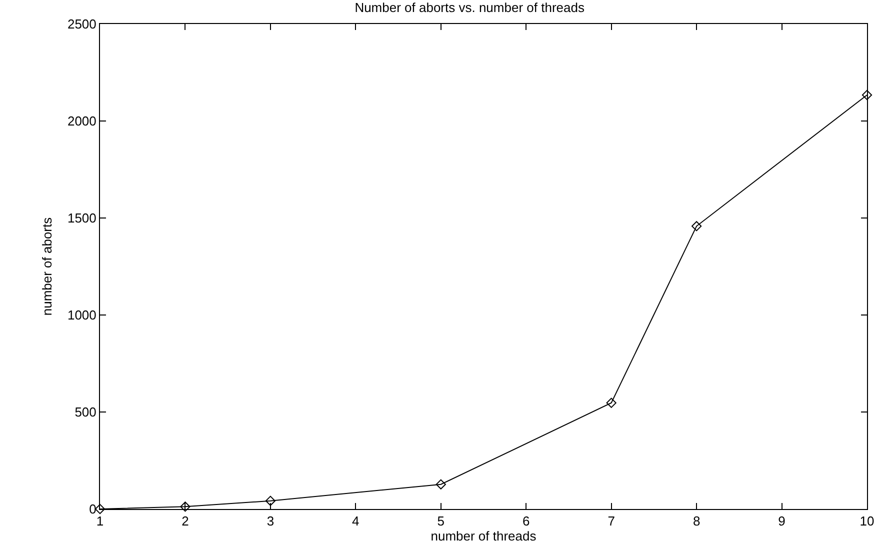 This screenshot has width=886, height=552. Describe the element at coordinates (270, 521) in the screenshot. I see `x-tick-label: 3` at that location.